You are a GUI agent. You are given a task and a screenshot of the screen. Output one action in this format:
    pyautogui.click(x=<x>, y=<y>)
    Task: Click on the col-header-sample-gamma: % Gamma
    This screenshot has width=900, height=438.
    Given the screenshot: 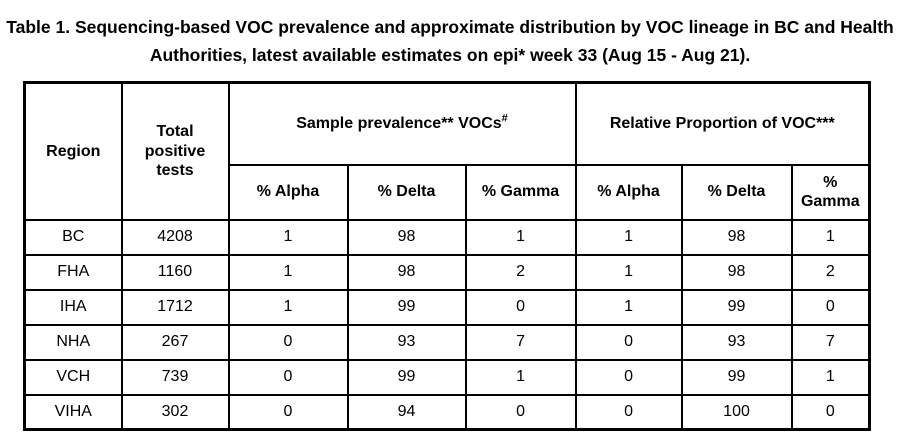 What is the action you would take?
    pyautogui.click(x=520, y=192)
    